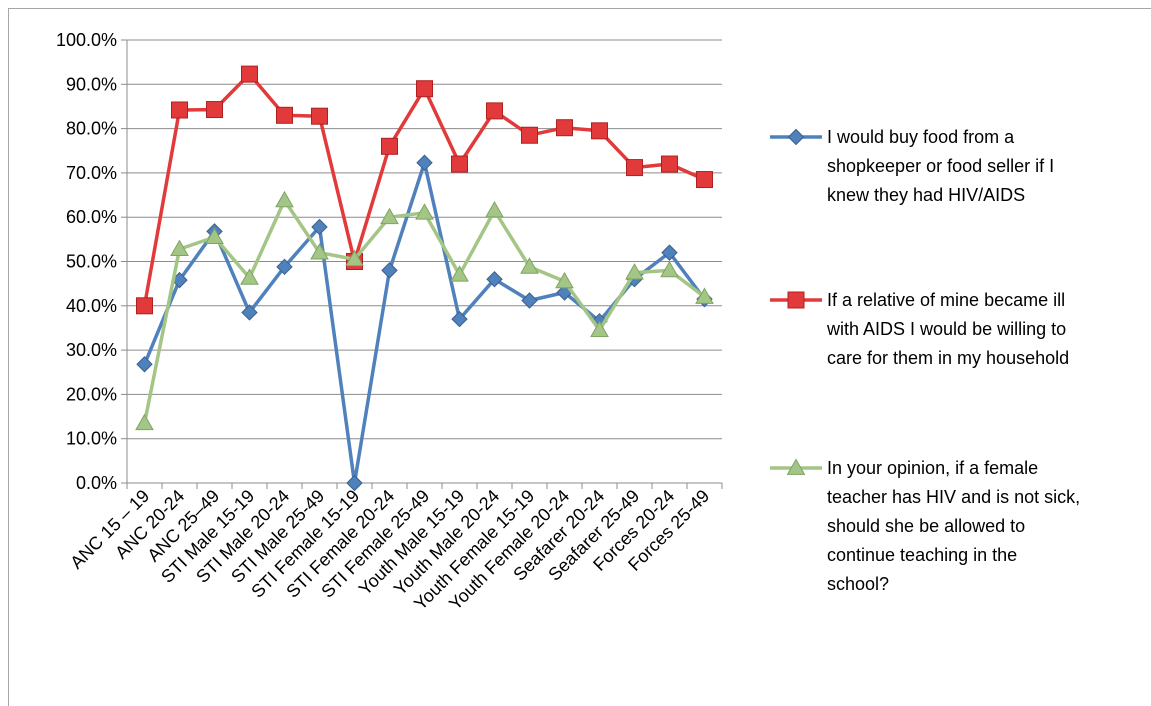  What do you see at coordinates (953, 497) in the screenshot?
I see `legend-label-line: teacher has HIV and is not sick,` at bounding box center [953, 497].